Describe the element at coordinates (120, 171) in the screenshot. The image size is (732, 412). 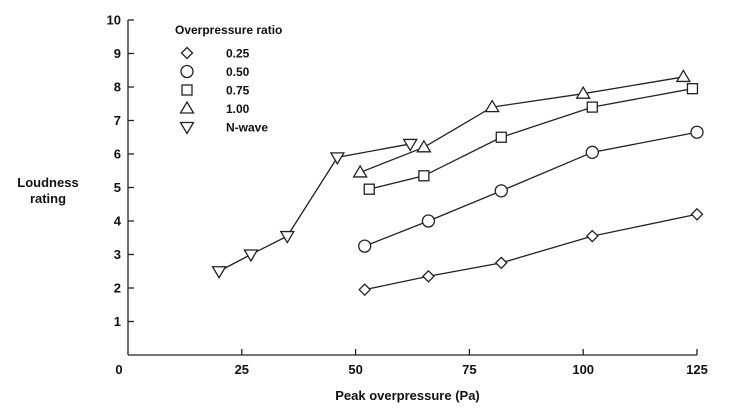
I see `y-ticks: 1 2 3 4 5 6 7 8 9 10` at that location.